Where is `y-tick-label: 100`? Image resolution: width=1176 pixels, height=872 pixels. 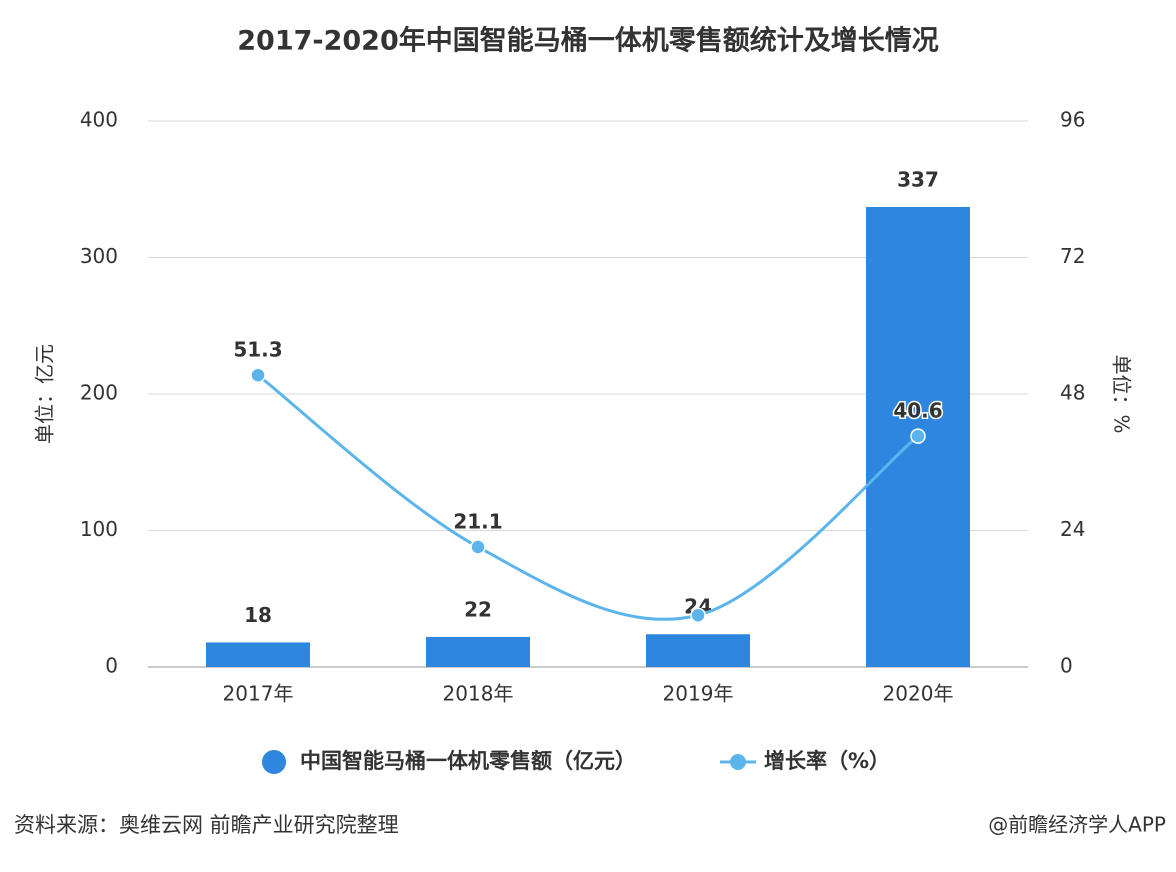 y-tick-label: 100 is located at coordinates (99, 529).